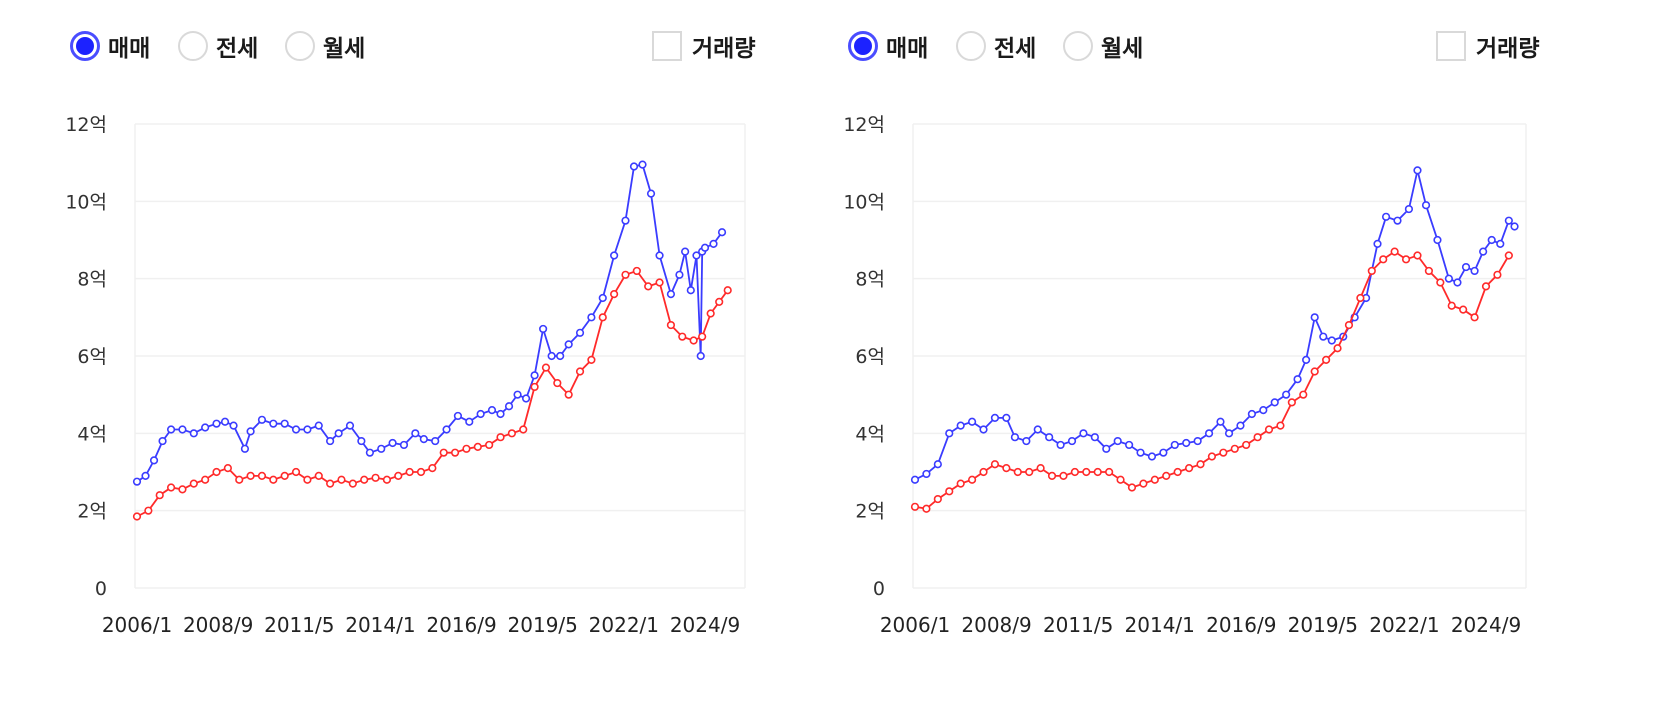  Describe the element at coordinates (888, 46) in the screenshot. I see `right-radio-buy: 매매` at that location.